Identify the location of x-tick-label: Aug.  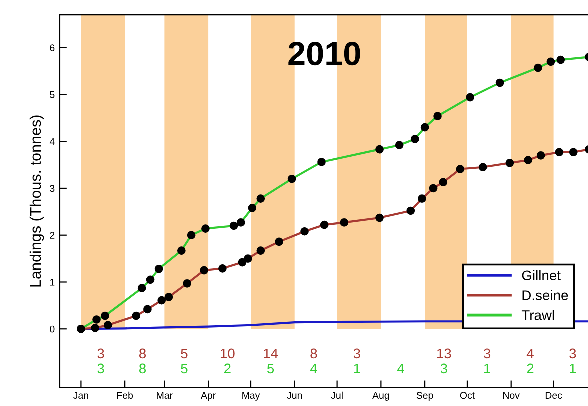
(381, 396).